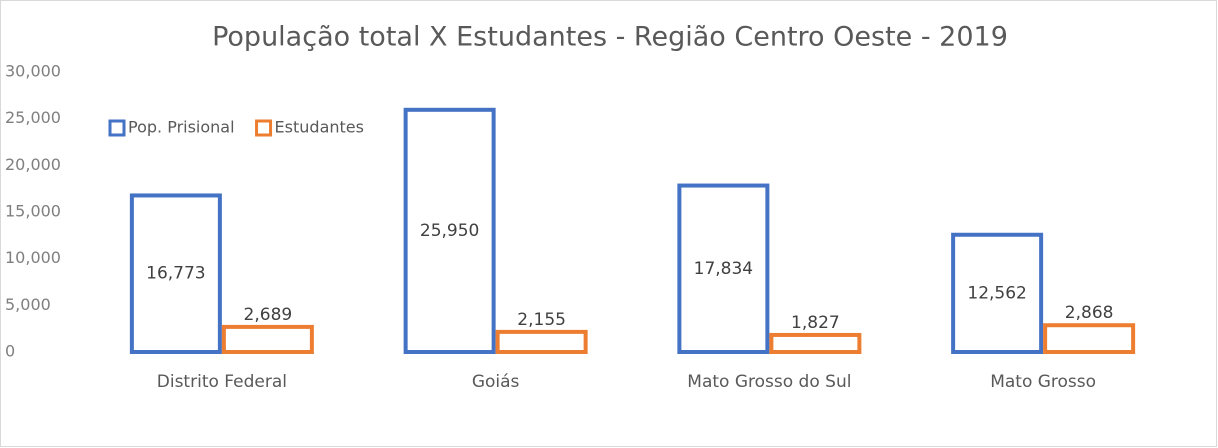  What do you see at coordinates (769, 382) in the screenshot?
I see `x-tick-label: Mato Grosso do Sul` at bounding box center [769, 382].